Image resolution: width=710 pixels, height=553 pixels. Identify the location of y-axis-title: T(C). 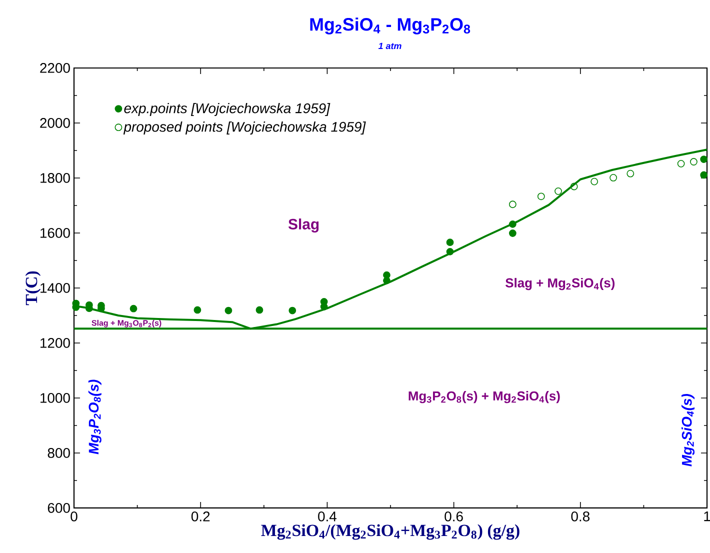
(33, 288).